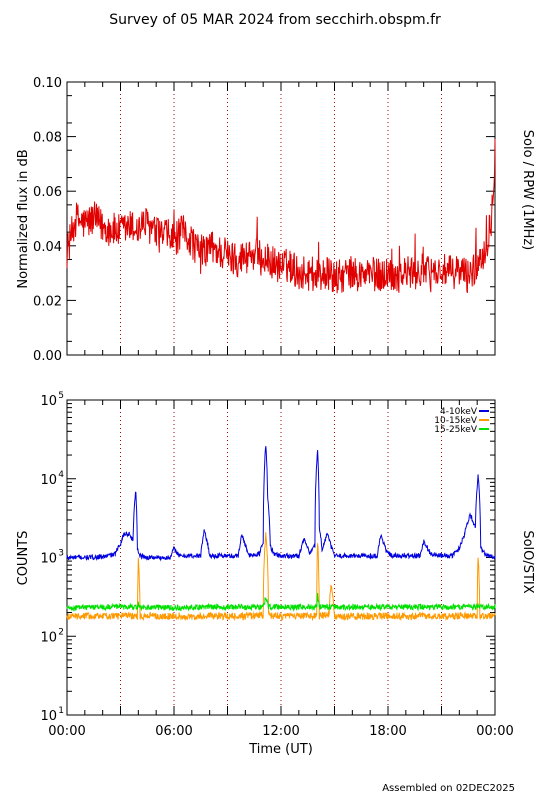  Describe the element at coordinates (280, 731) in the screenshot. I see `x-tick-label: 12:00` at that location.